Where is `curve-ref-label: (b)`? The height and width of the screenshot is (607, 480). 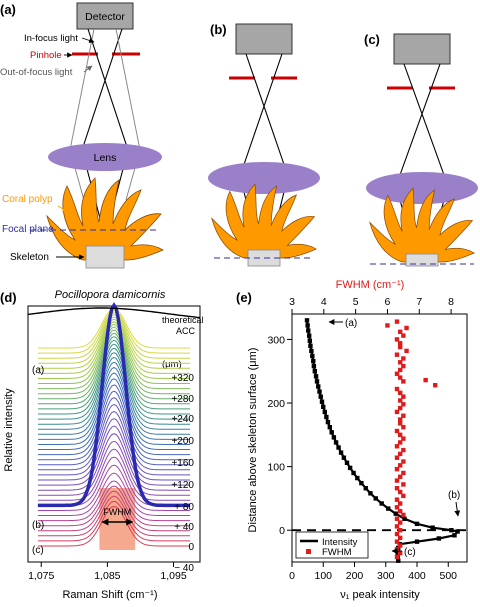
curve-ref-label: (b) is located at coordinates (38, 525).